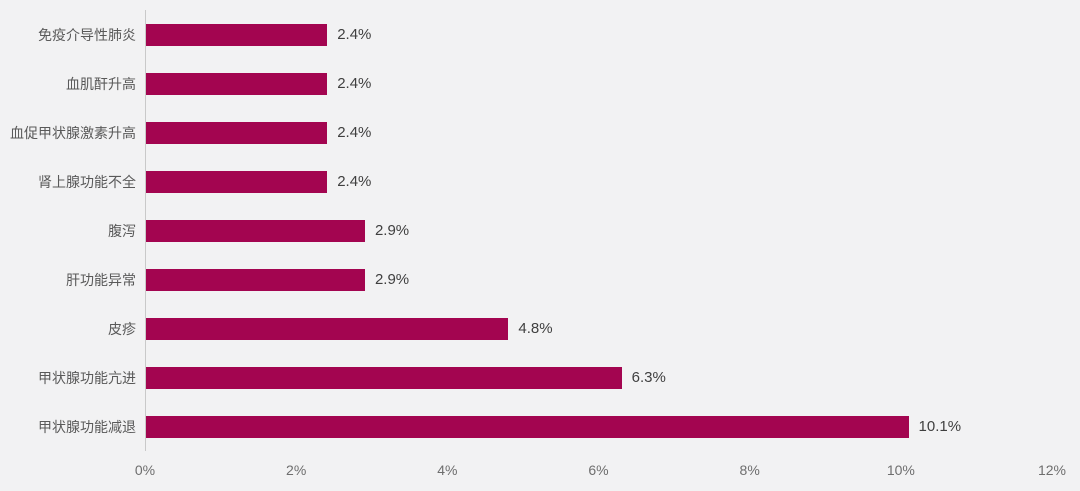 The width and height of the screenshot is (1080, 491). I want to click on x-tick-label: 4%, so click(447, 470).